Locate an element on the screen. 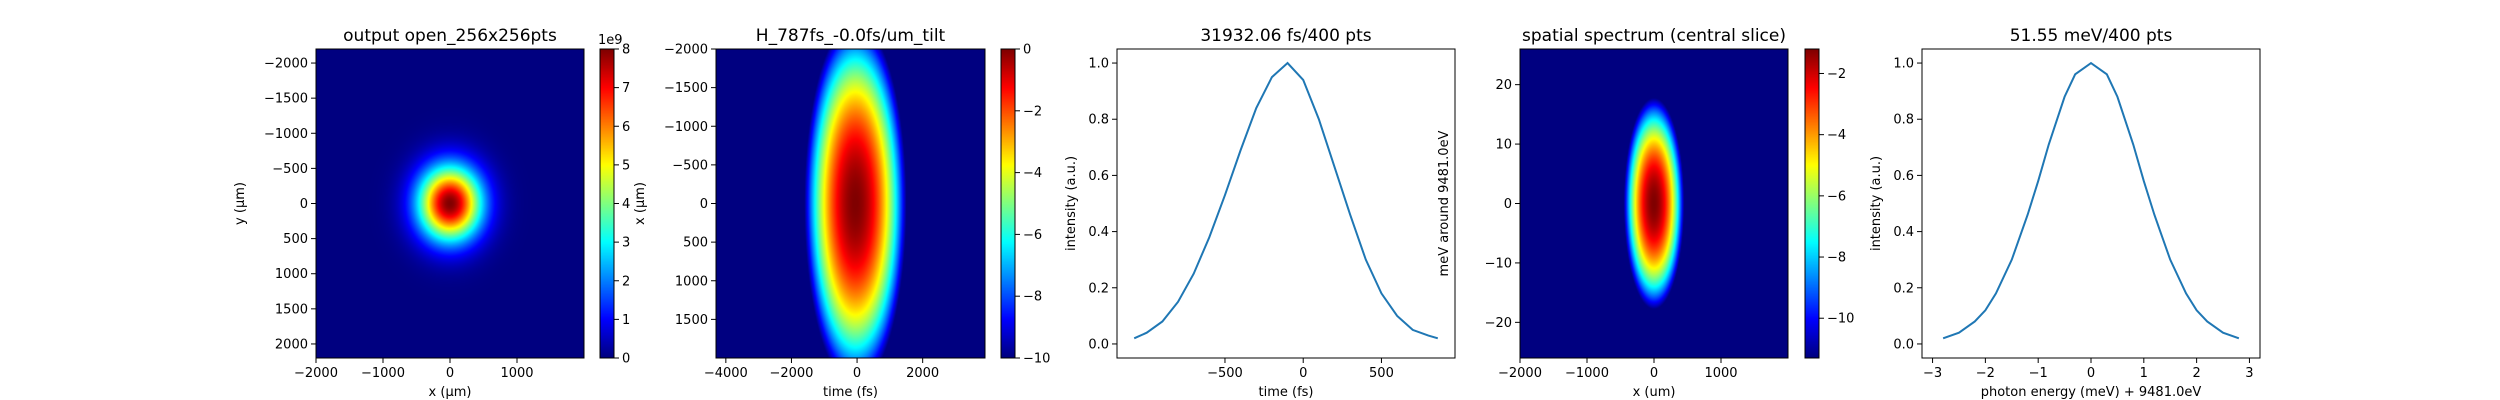 This screenshot has width=2500, height=400. colorbar-tick-label: 8 is located at coordinates (626, 50).